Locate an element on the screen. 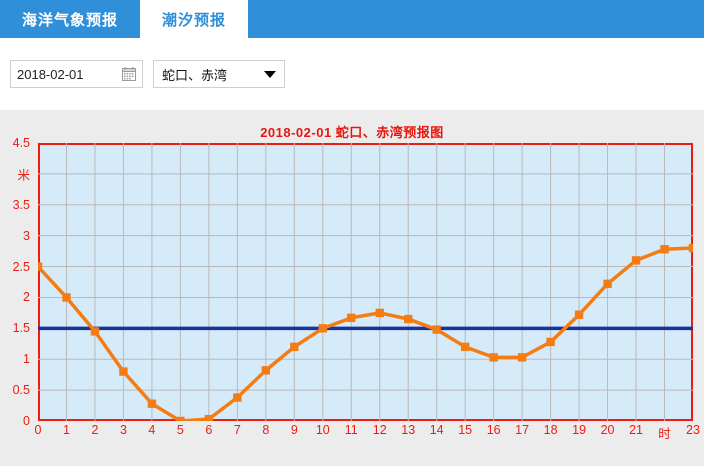  tab-tide-forecast-label: 潮汐预报 is located at coordinates (194, 20).